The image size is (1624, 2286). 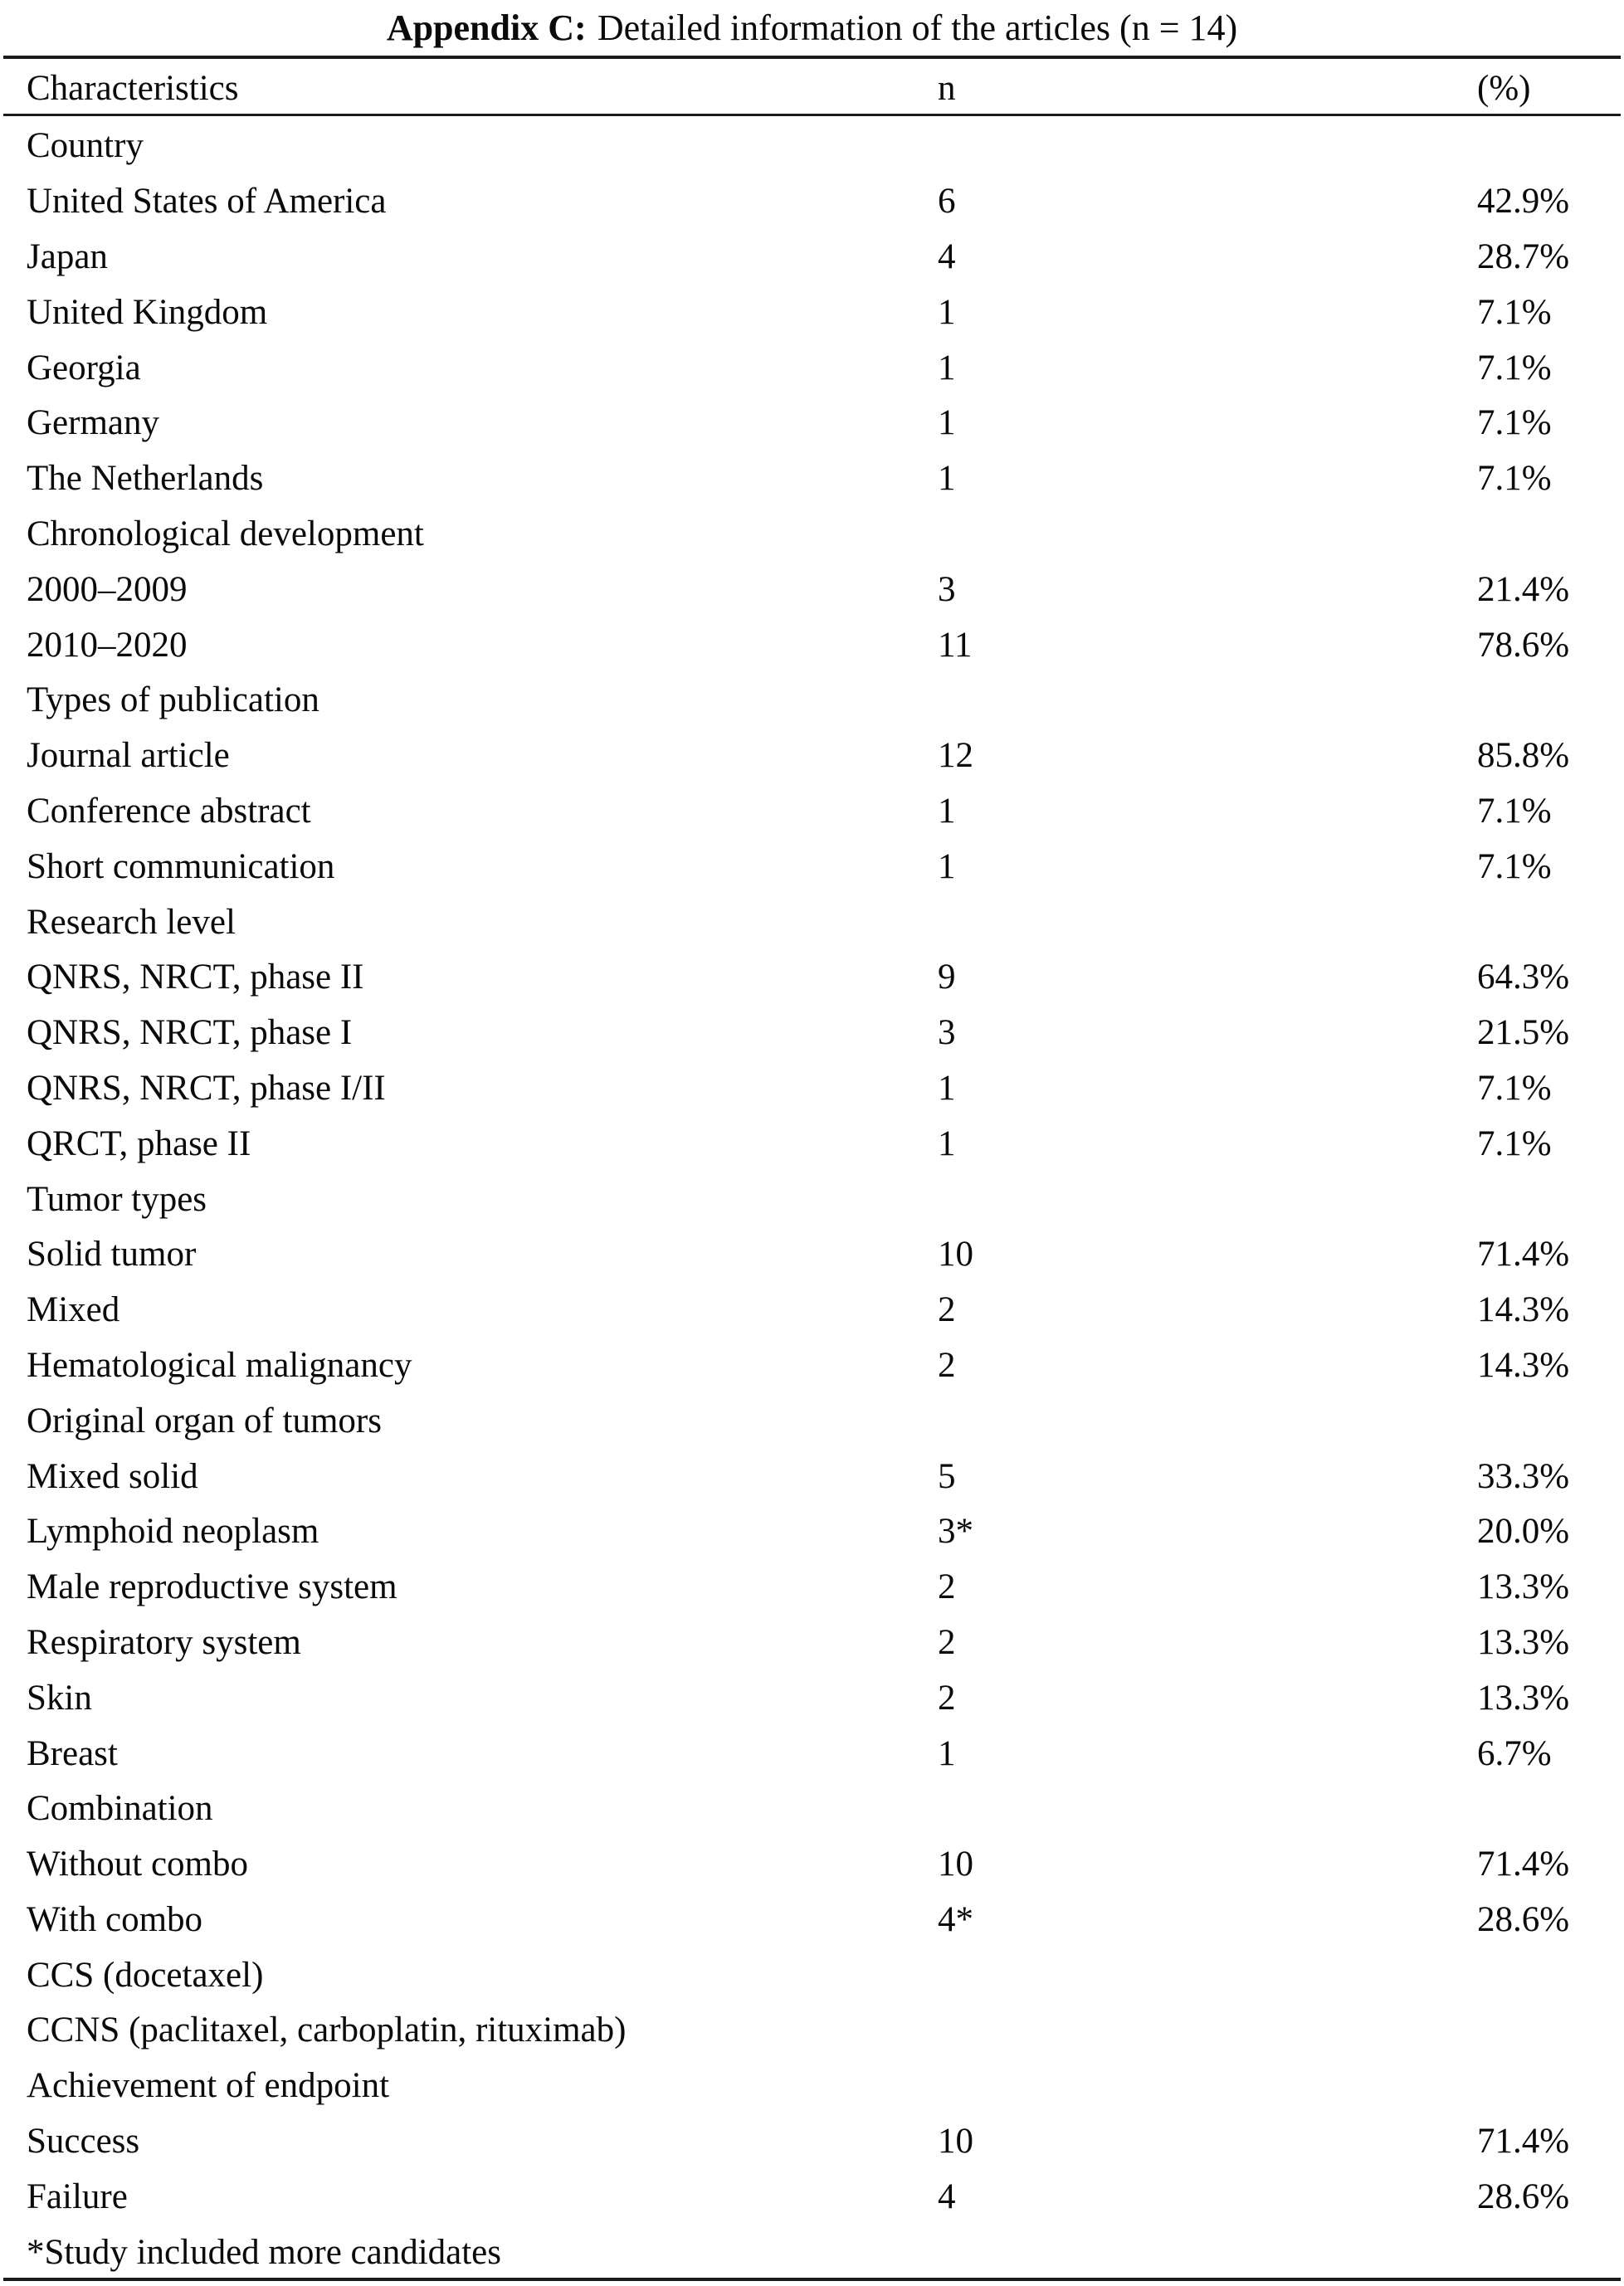 I want to click on section-row: Types of publication, so click(x=812, y=698).